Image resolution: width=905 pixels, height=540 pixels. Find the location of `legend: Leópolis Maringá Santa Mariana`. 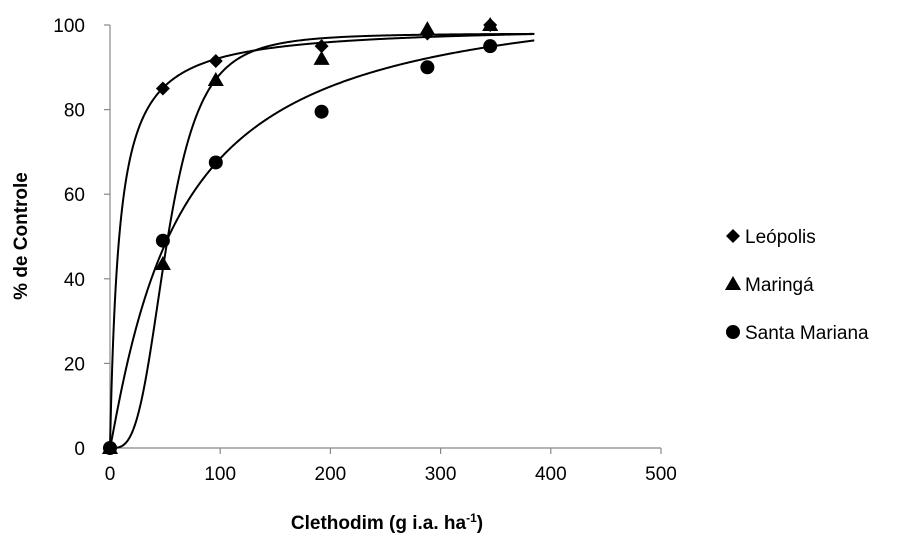

legend: Leópolis Maringá Santa Mariana is located at coordinates (796, 285).